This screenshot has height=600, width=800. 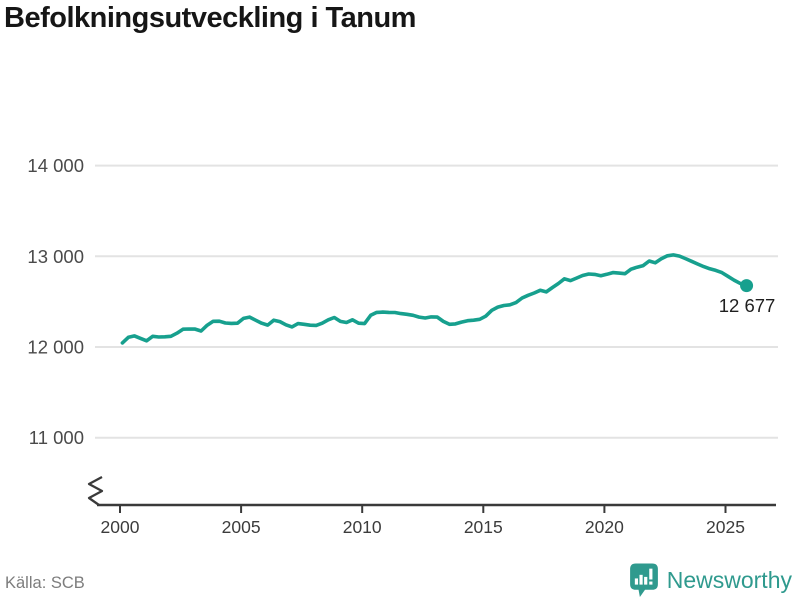 What do you see at coordinates (729, 580) in the screenshot?
I see `brand-name: Newsworthy` at bounding box center [729, 580].